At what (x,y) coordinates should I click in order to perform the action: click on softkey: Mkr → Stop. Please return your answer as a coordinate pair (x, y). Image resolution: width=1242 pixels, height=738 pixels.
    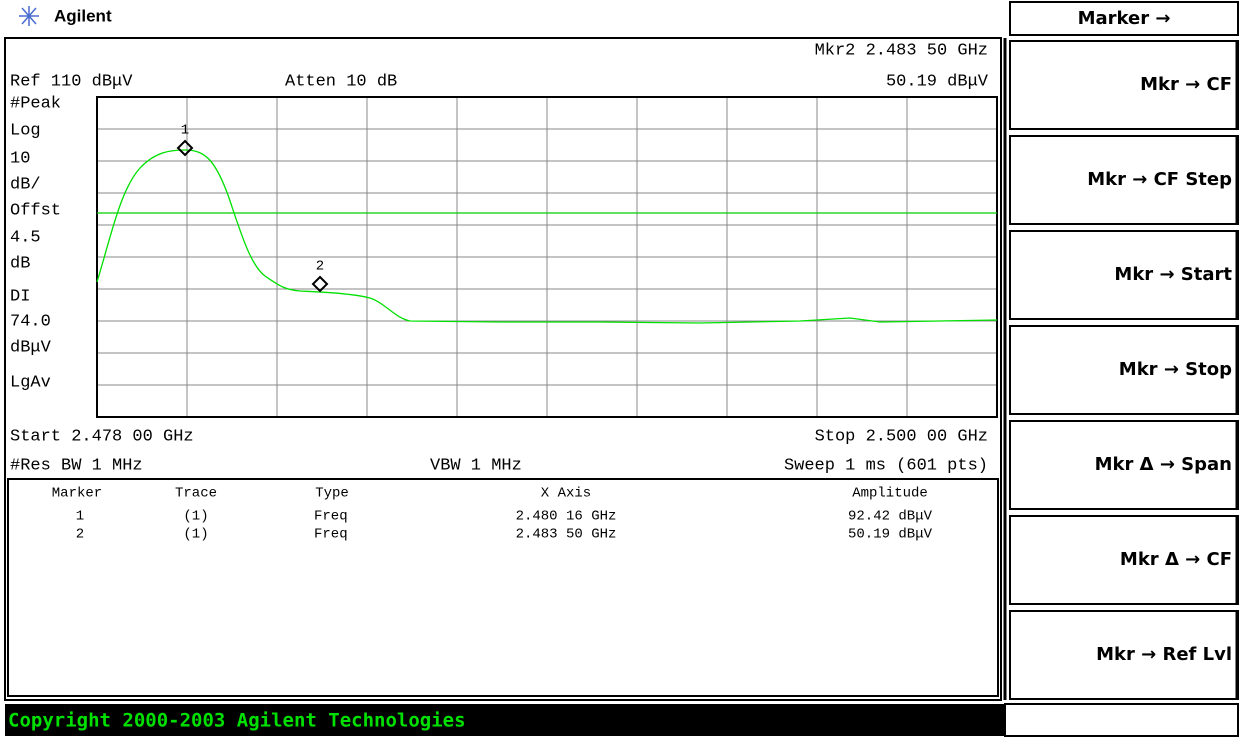
    Looking at the image, I should click on (1124, 370).